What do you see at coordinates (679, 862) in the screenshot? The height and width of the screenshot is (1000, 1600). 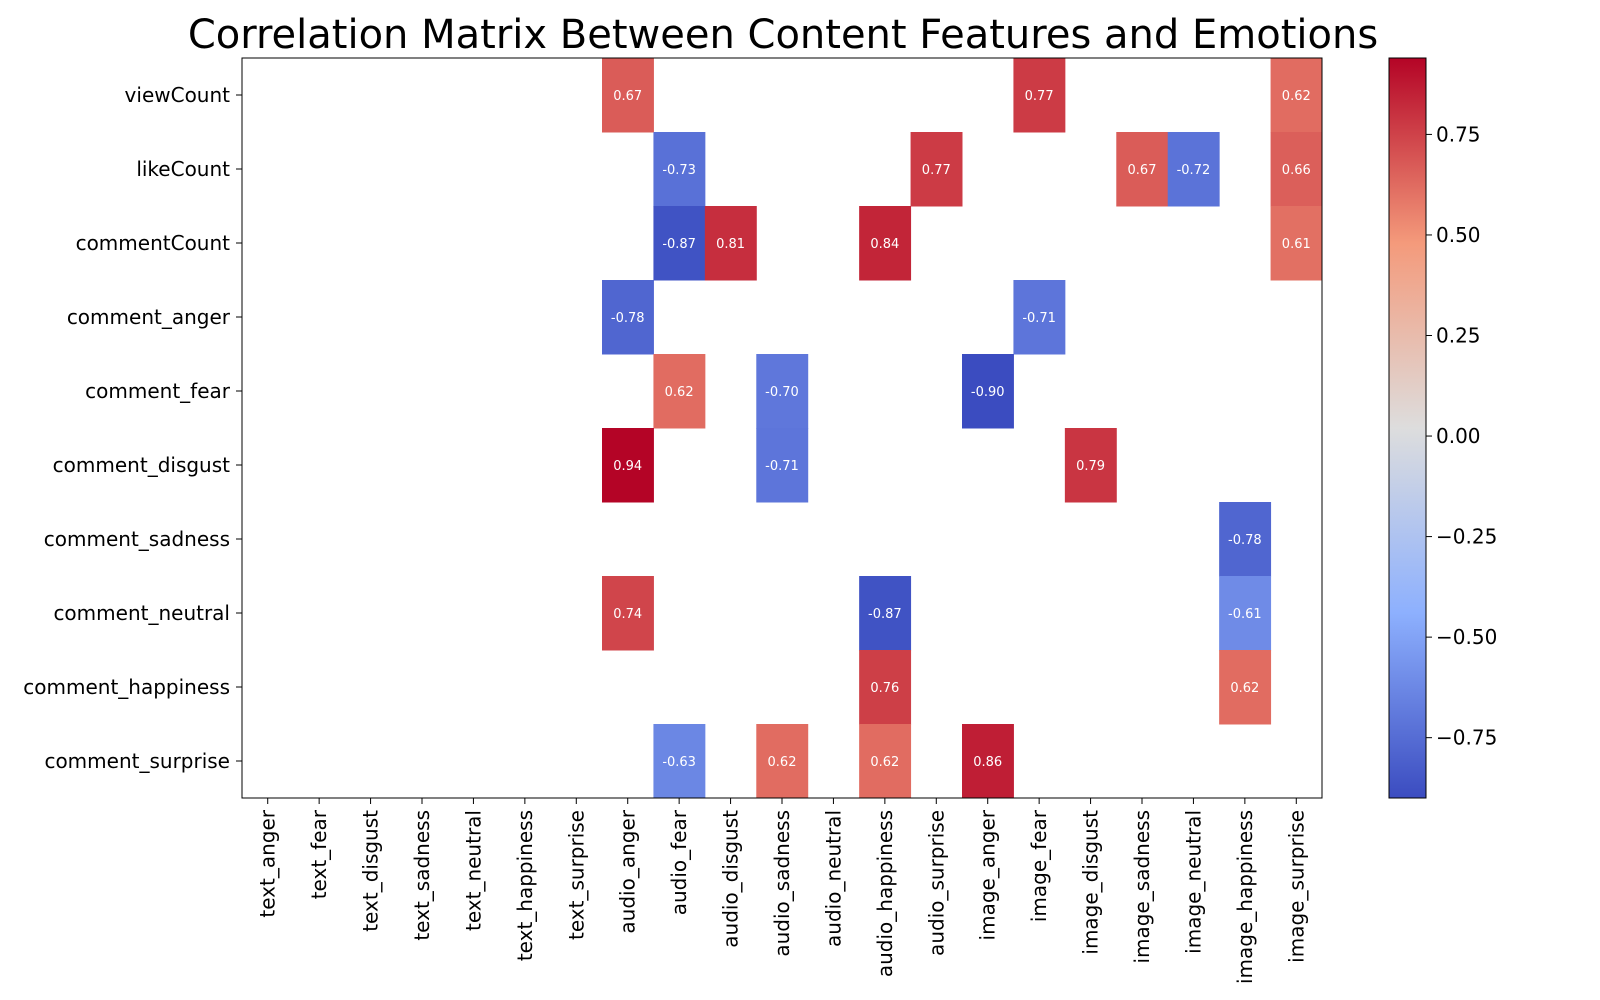 I see `x-tick-label: audio_fear` at bounding box center [679, 862].